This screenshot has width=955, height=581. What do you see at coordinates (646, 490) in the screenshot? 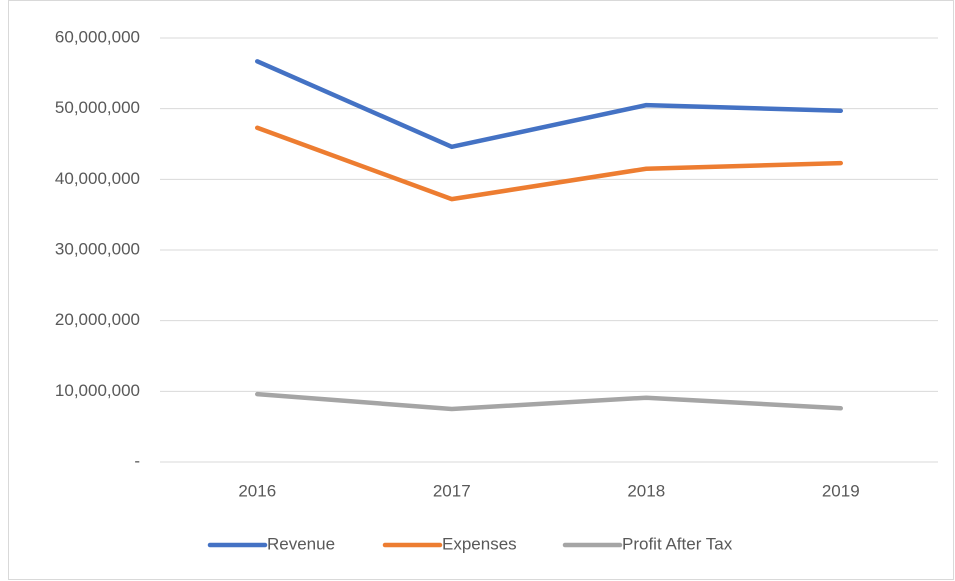
I see `x-tick-label: 2018` at bounding box center [646, 490].